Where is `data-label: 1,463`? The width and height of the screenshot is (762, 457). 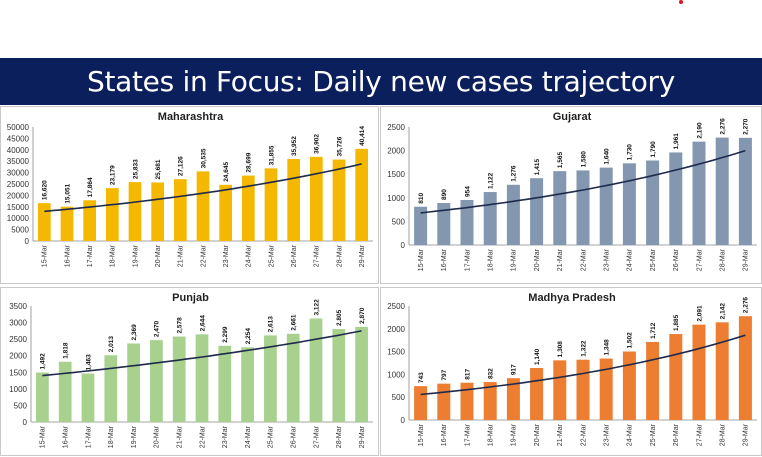
data-label: 1,463 is located at coordinates (88, 362).